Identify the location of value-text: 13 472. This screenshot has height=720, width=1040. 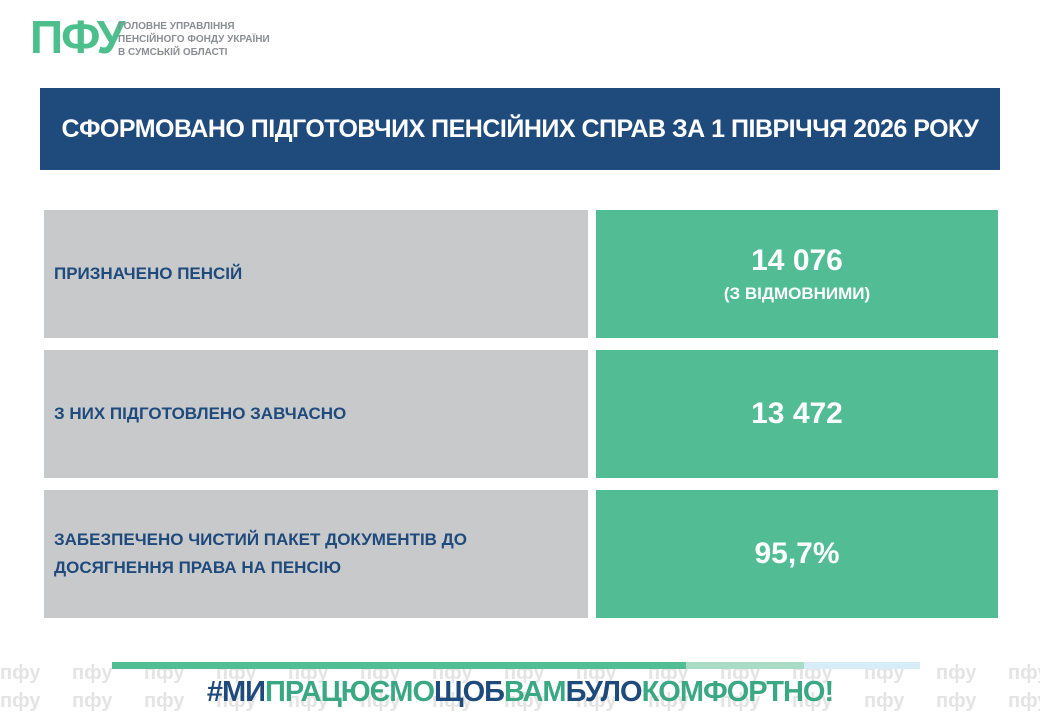
(797, 413).